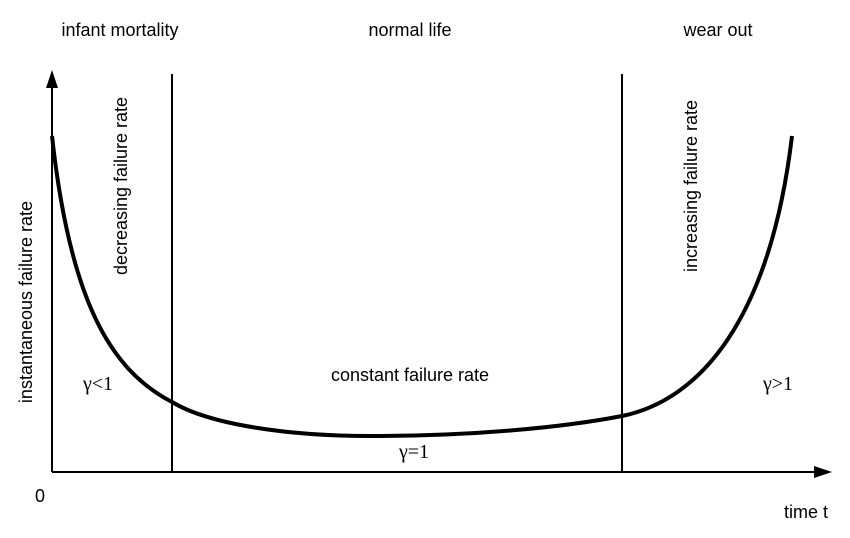  Describe the element at coordinates (777, 384) in the screenshot. I see `gamma-greater-than-one-label: γ>1` at that location.